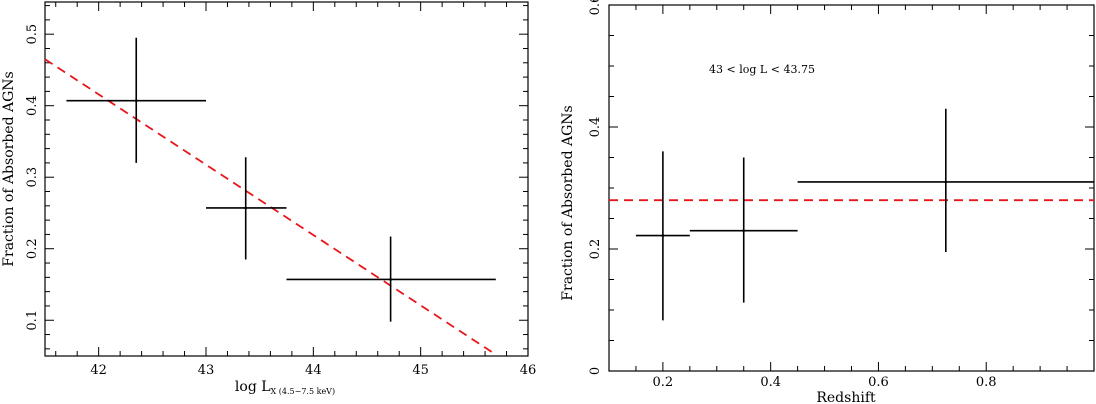 The image size is (1096, 404). I want to click on right-chart-y-tick-label: 0, so click(595, 371).